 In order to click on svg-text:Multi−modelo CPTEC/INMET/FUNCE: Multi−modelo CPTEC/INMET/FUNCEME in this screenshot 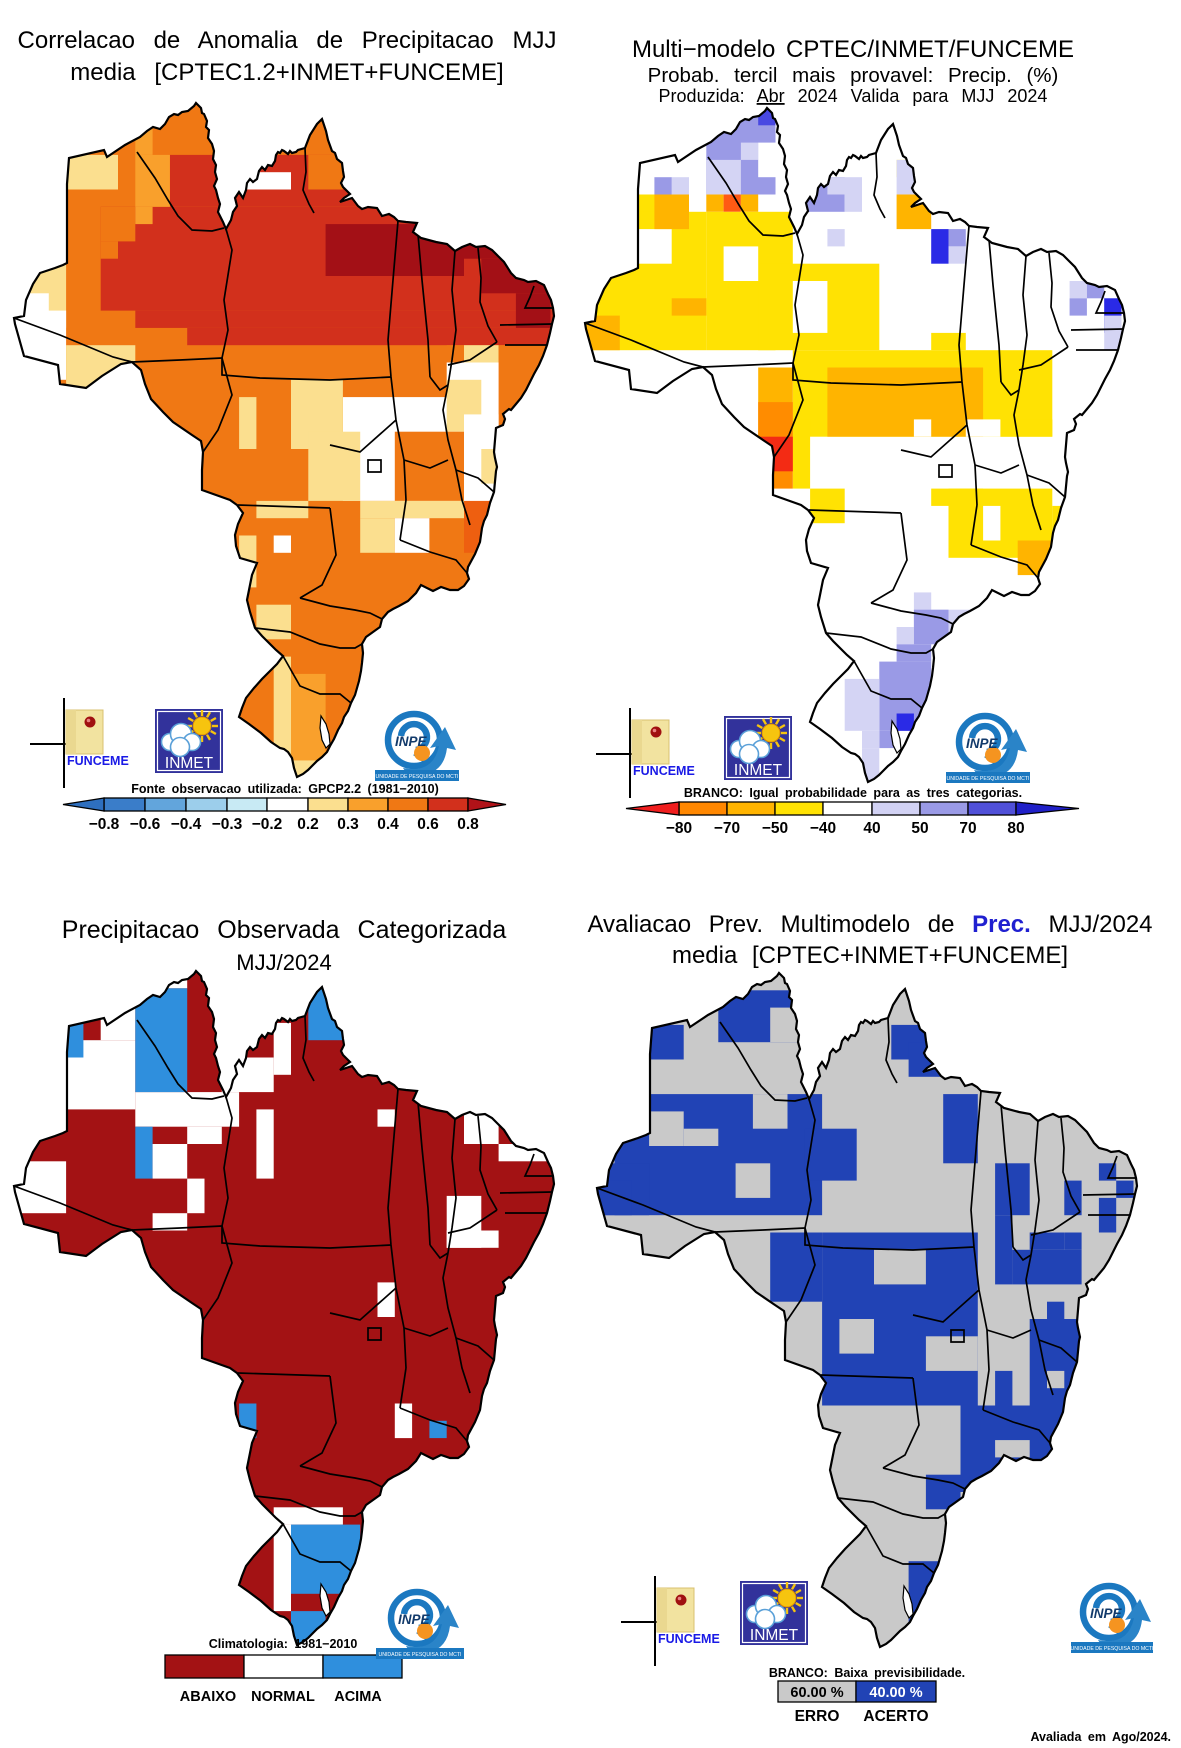, I will do `click(853, 49)`.